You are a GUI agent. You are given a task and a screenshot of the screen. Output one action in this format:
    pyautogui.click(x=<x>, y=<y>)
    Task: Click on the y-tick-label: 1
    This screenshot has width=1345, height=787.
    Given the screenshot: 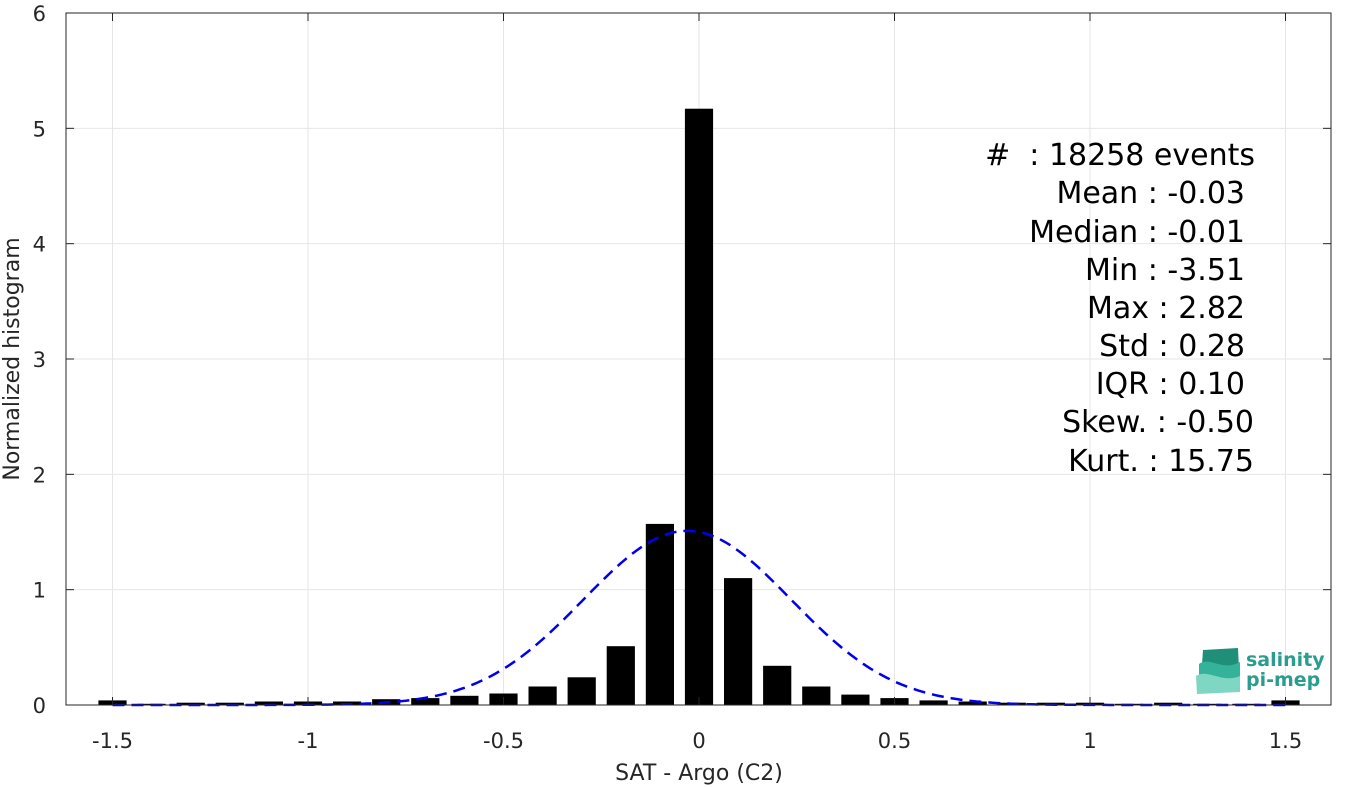 What is the action you would take?
    pyautogui.click(x=39, y=591)
    